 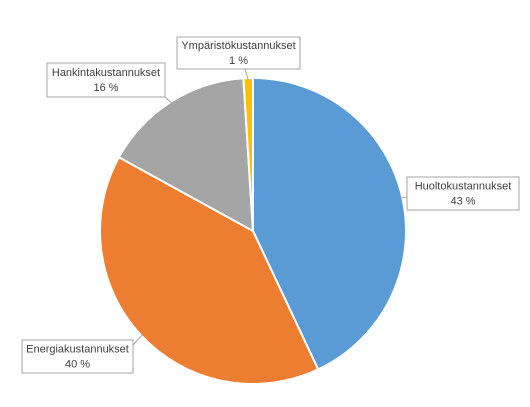 What do you see at coordinates (77, 349) in the screenshot?
I see `slice-label: Energiakustannukset` at bounding box center [77, 349].